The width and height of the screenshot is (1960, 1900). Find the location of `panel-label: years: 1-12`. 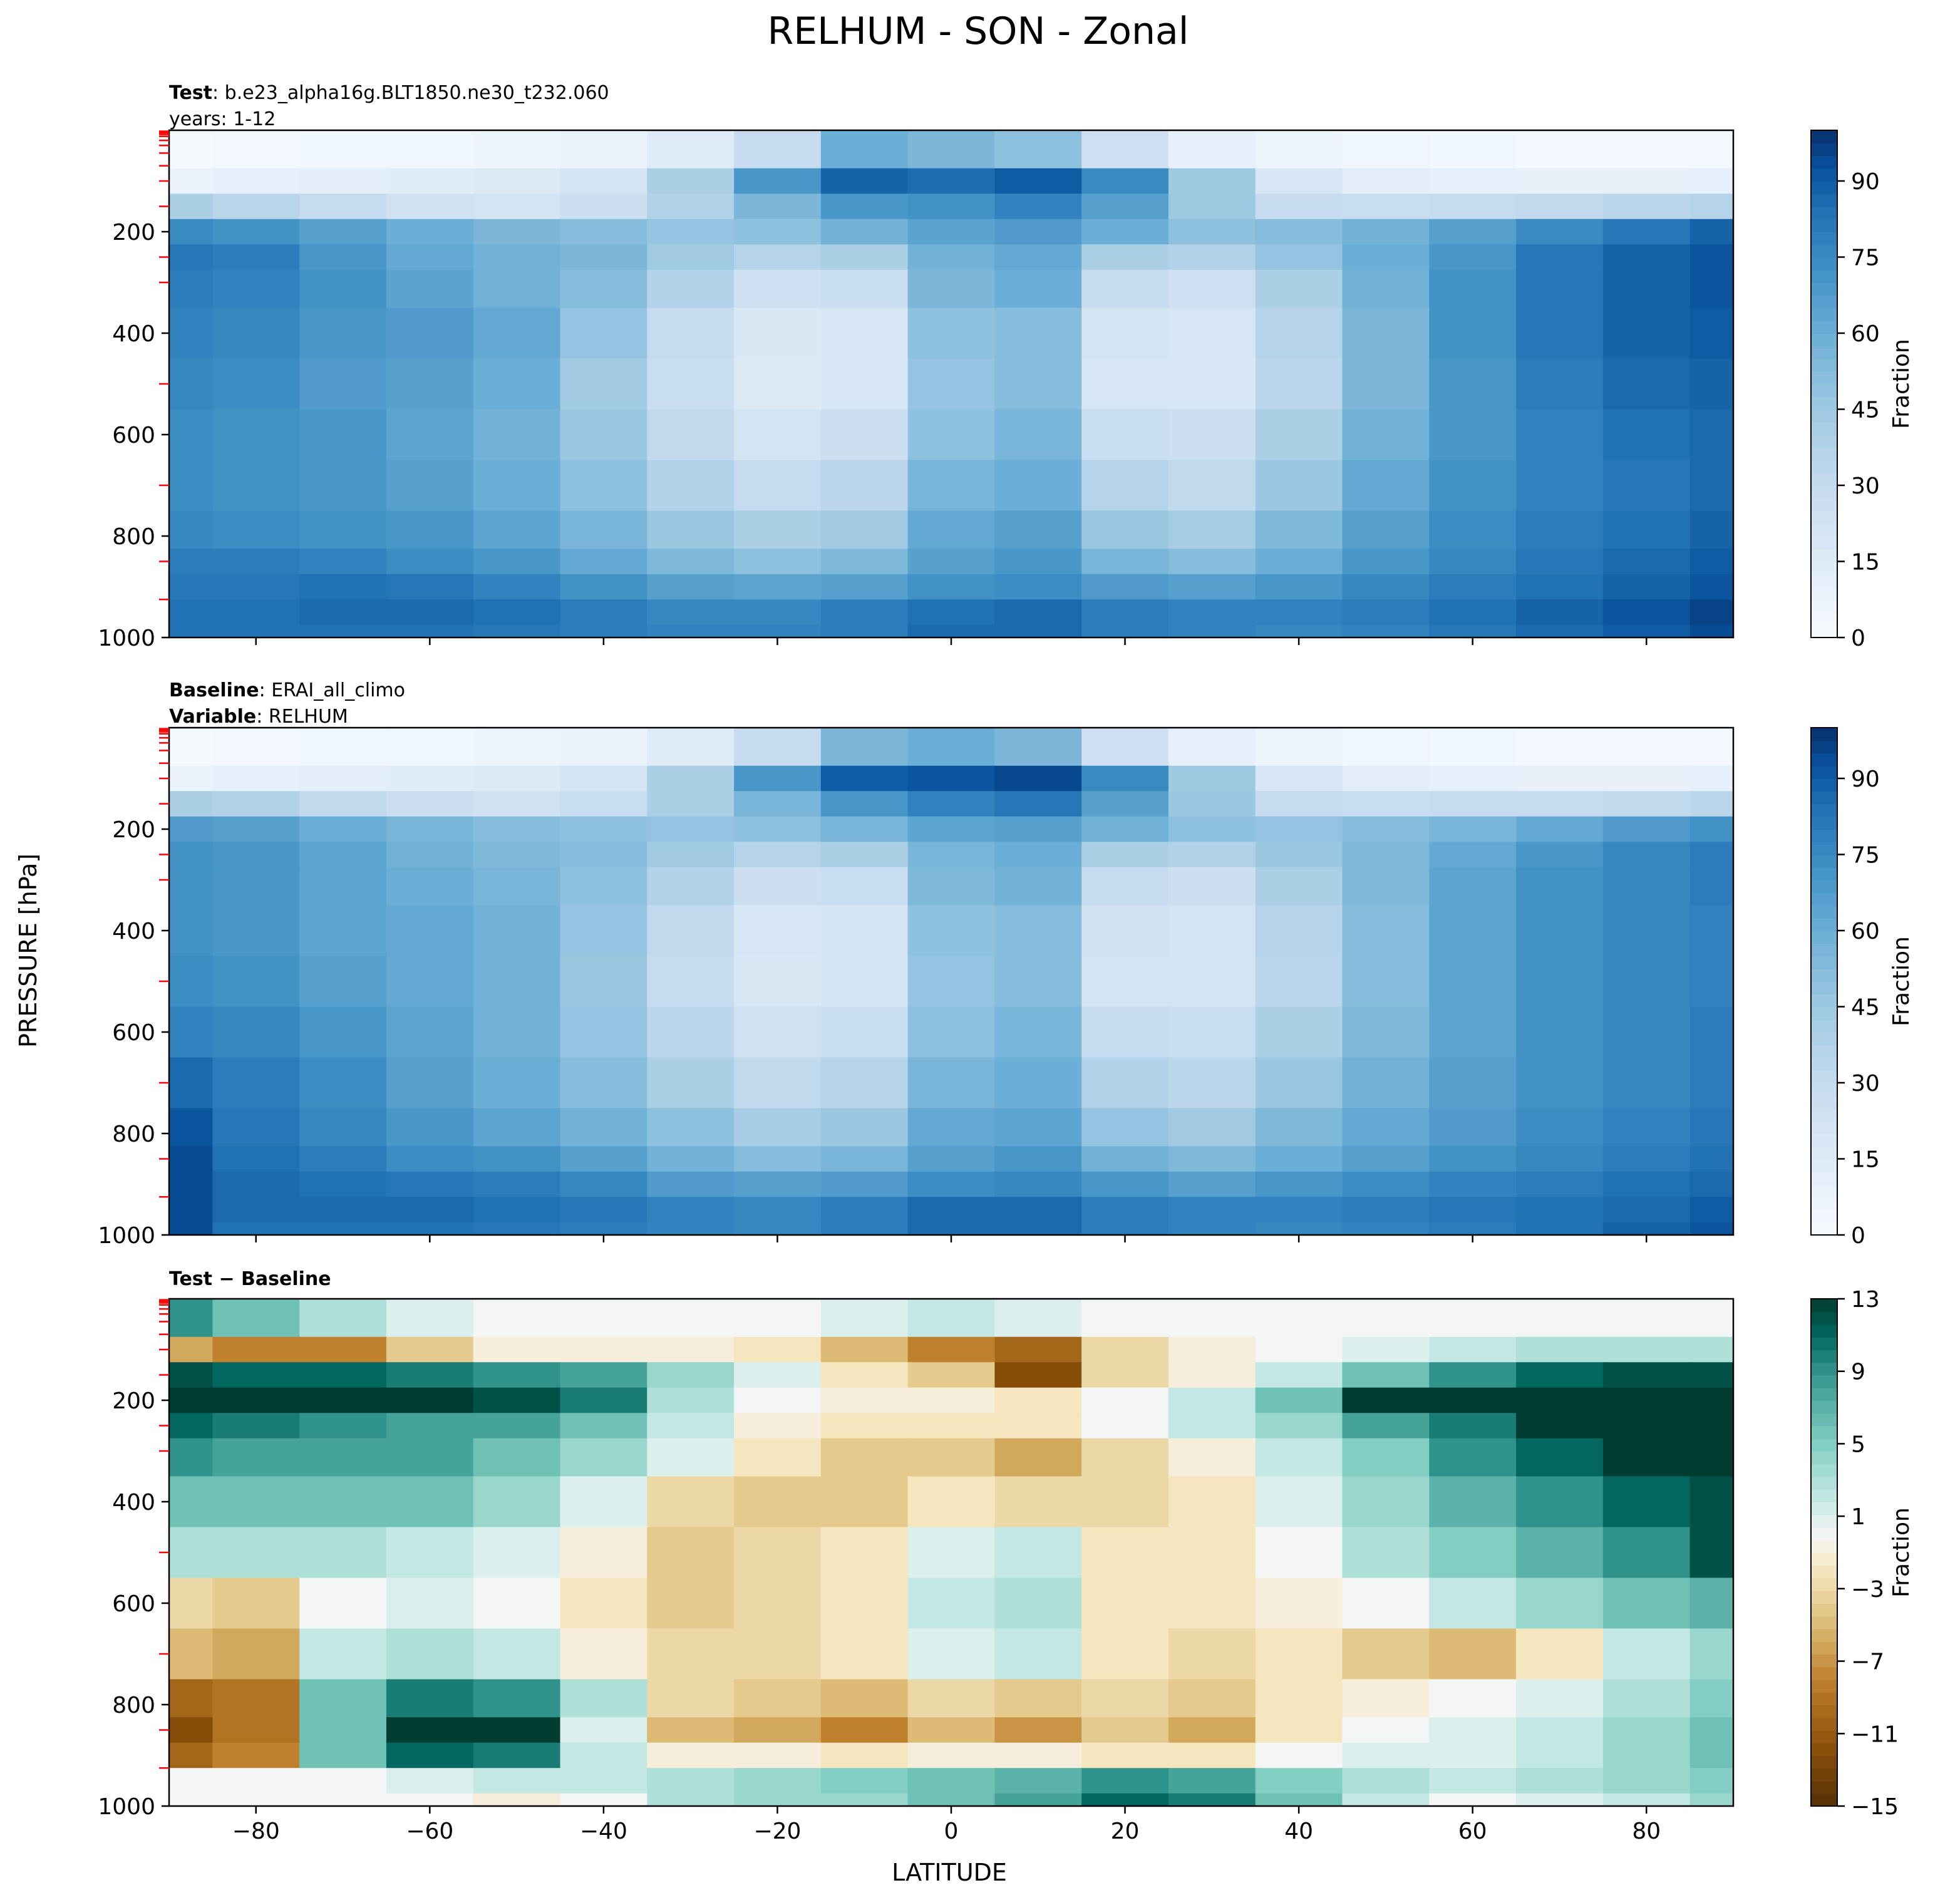

panel-label: years: 1-12 is located at coordinates (223, 119).